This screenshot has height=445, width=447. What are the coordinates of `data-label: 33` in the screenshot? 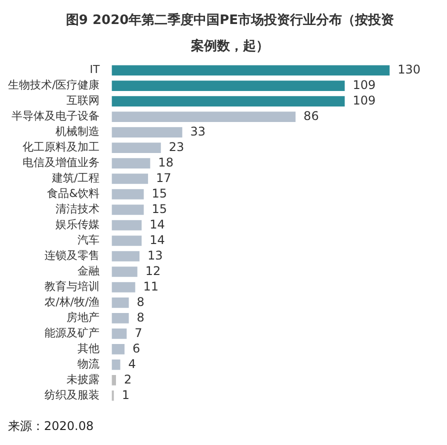 It's located at (198, 131).